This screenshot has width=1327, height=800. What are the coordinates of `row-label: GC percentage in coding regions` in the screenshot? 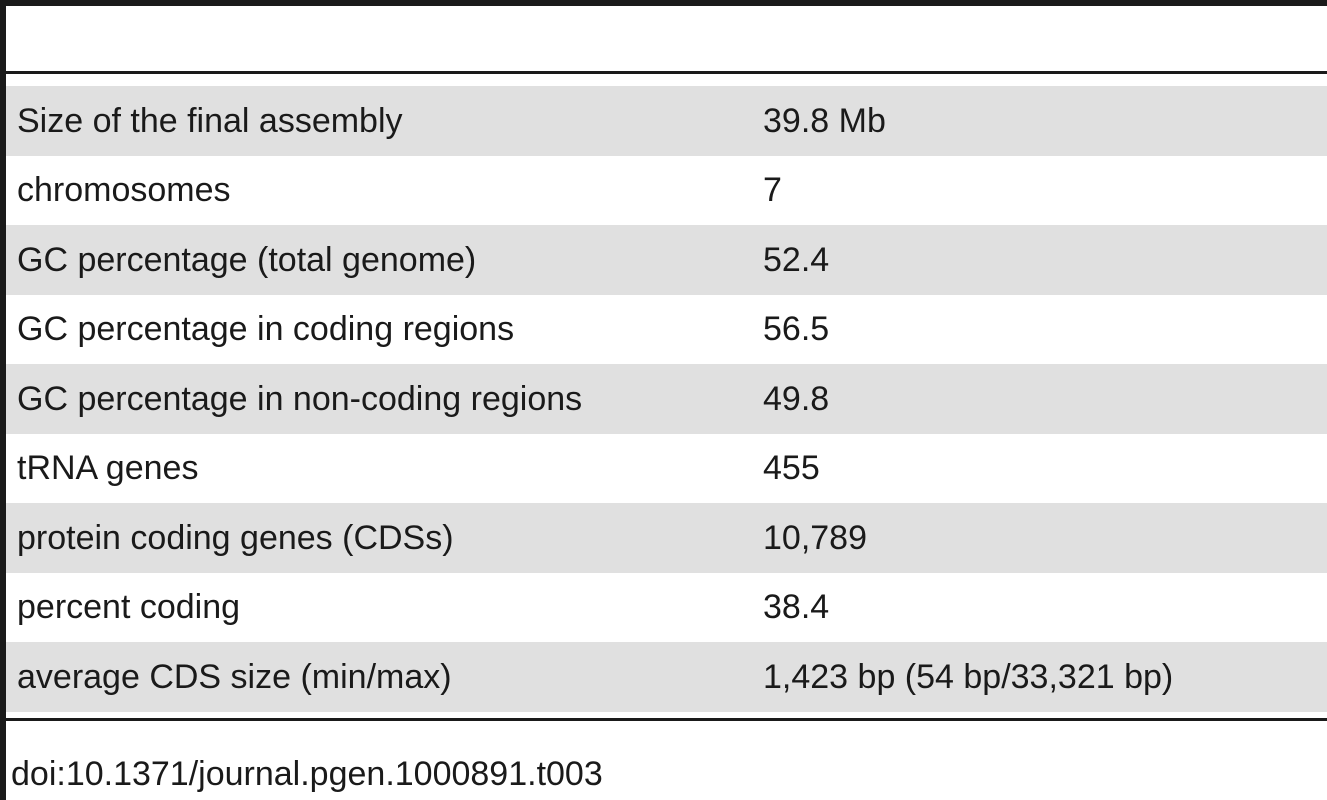 It's located at (266, 329).